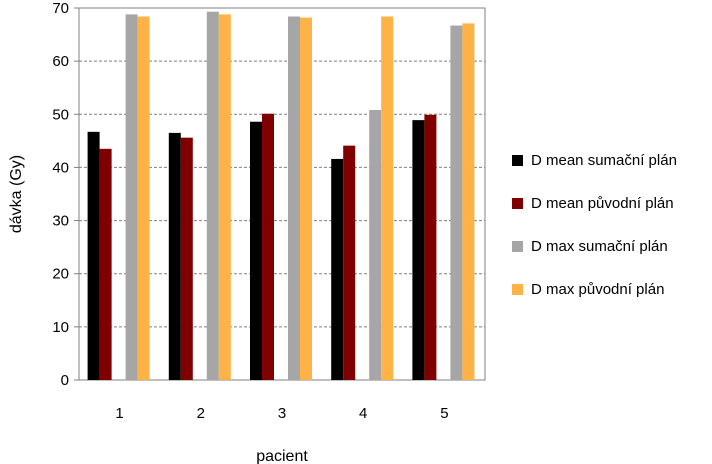 This screenshot has width=712, height=464. I want to click on x-axis-title: pacient, so click(282, 456).